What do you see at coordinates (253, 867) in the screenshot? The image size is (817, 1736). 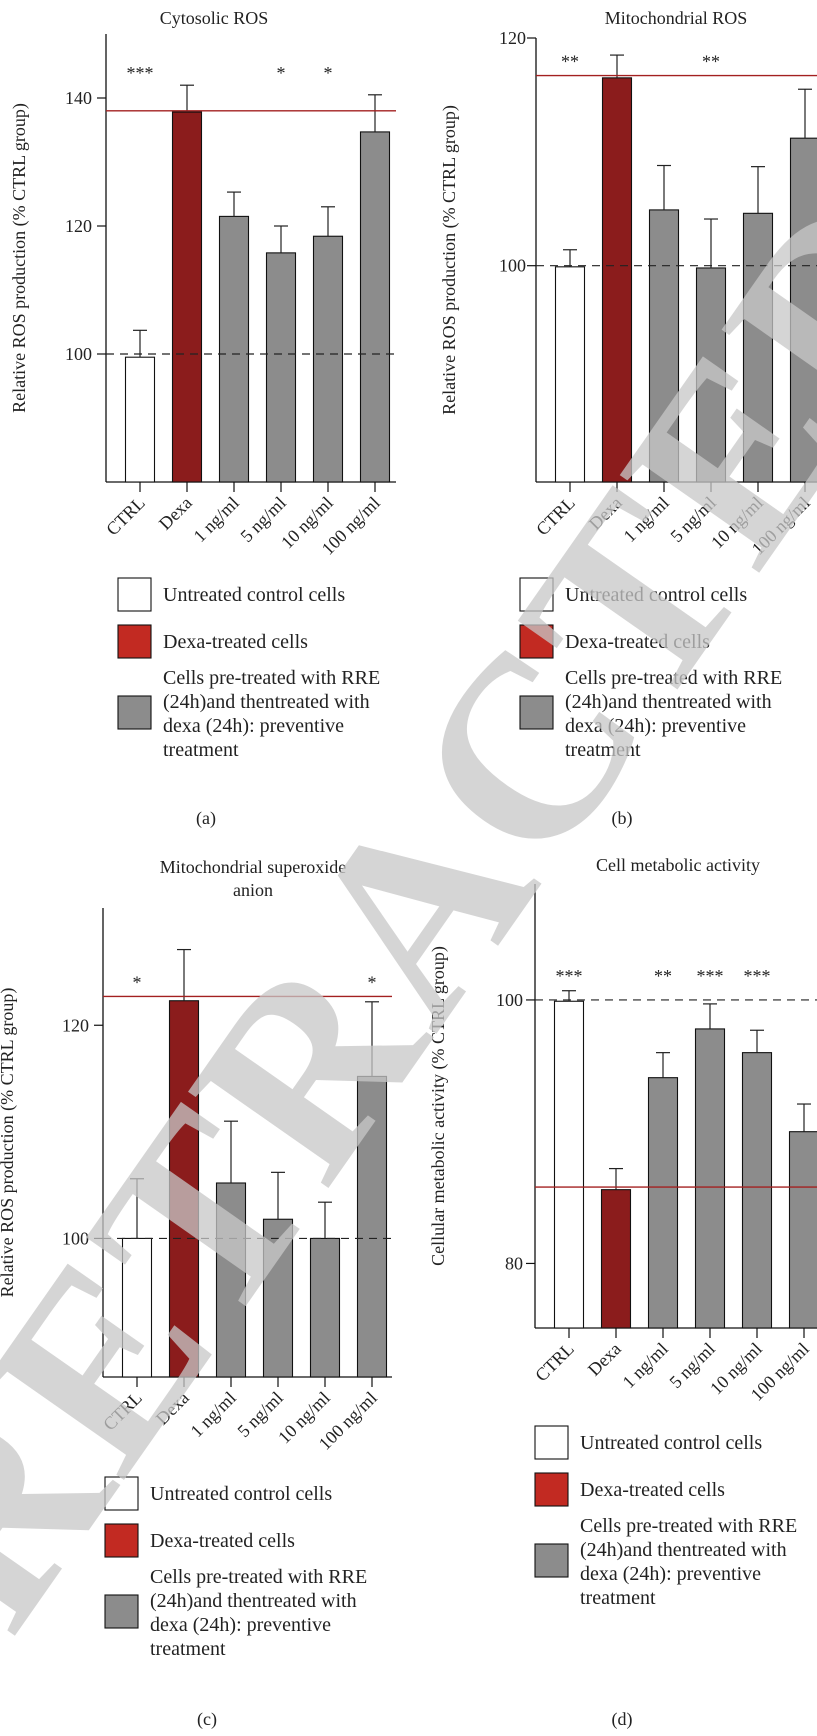 I see `chart-title: Mitochondrial superoxide` at bounding box center [253, 867].